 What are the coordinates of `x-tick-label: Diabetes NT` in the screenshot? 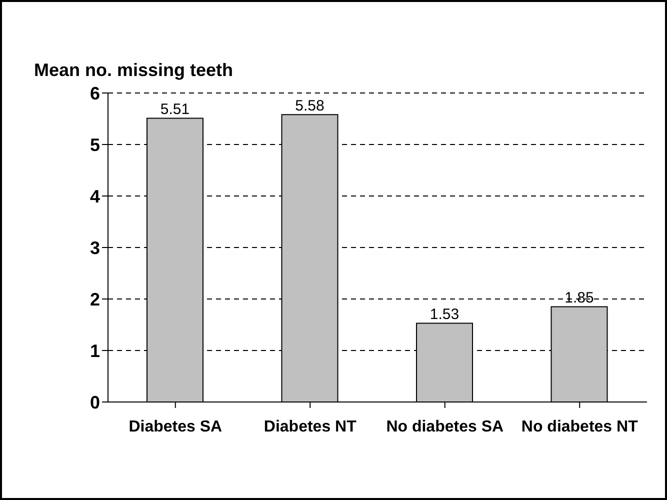 It's located at (310, 427).